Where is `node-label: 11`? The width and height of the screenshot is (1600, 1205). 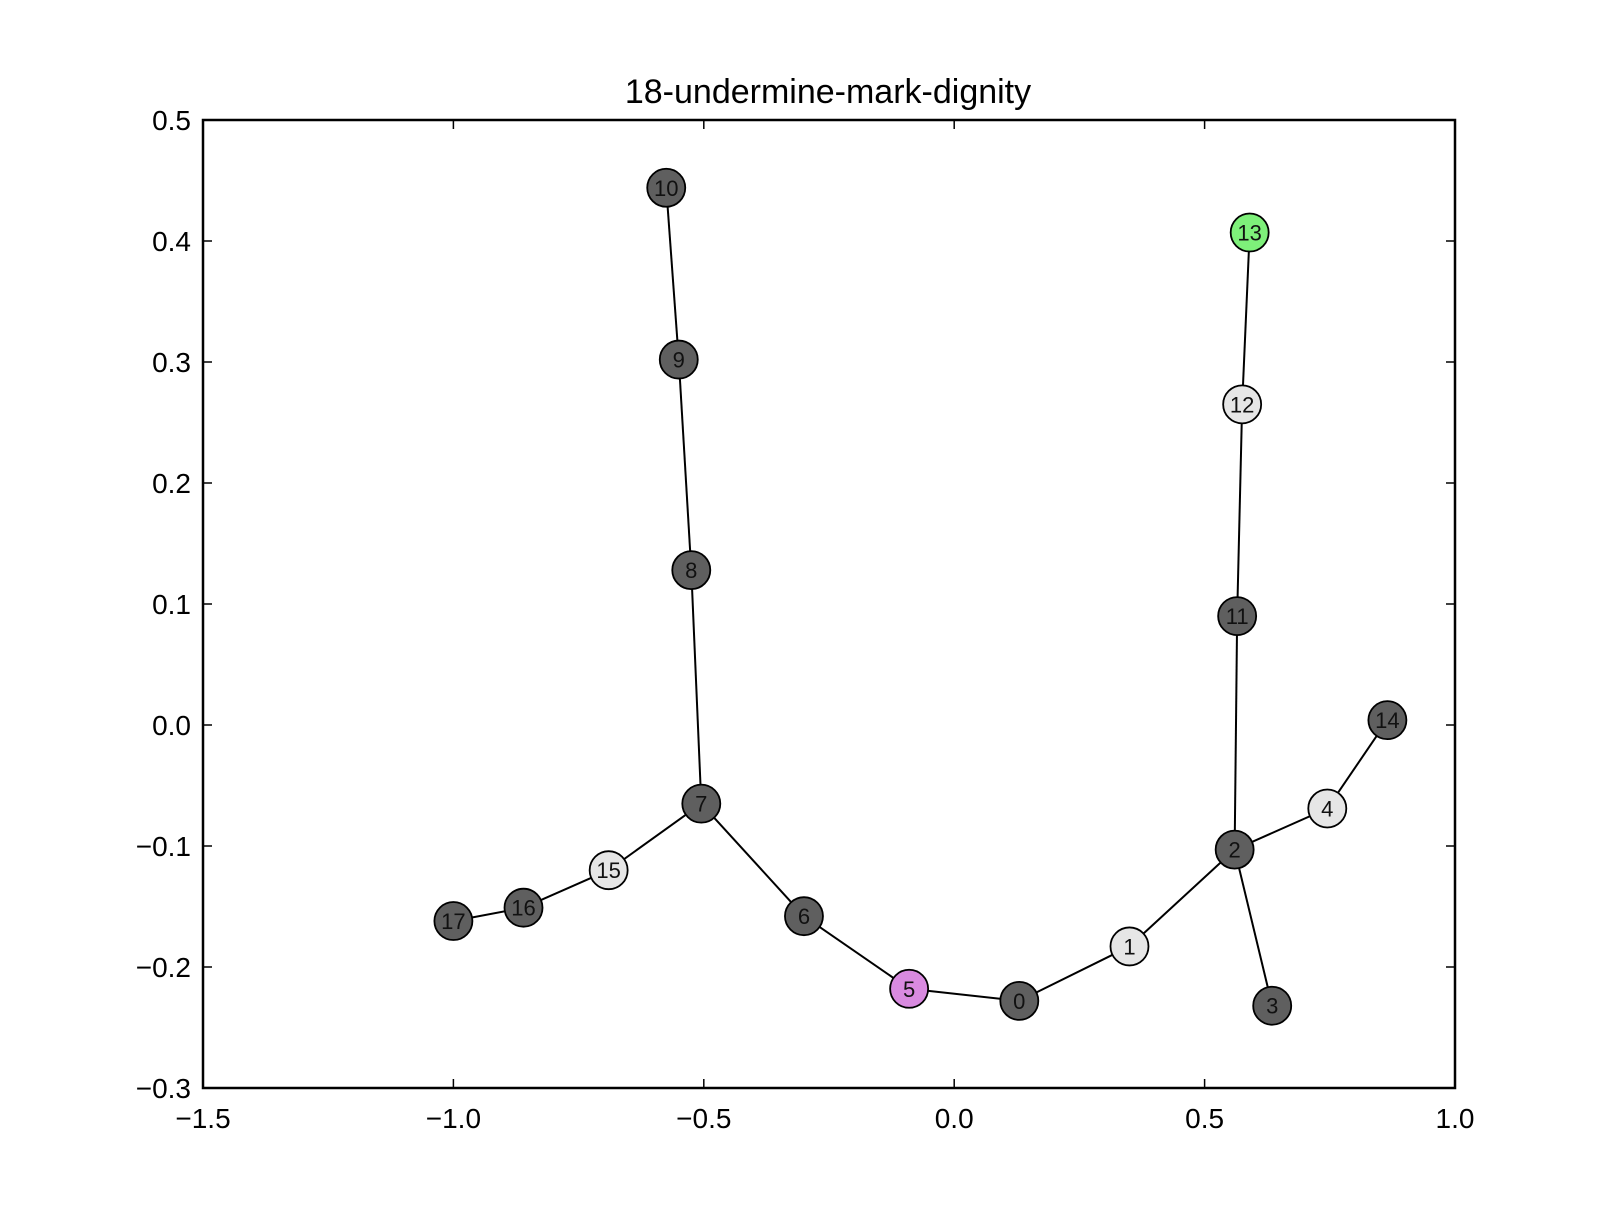
node-label: 11 is located at coordinates (1237, 616).